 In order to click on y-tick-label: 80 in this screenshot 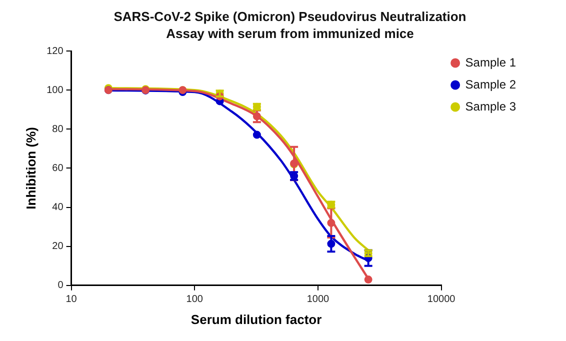, I will do `click(58, 129)`.